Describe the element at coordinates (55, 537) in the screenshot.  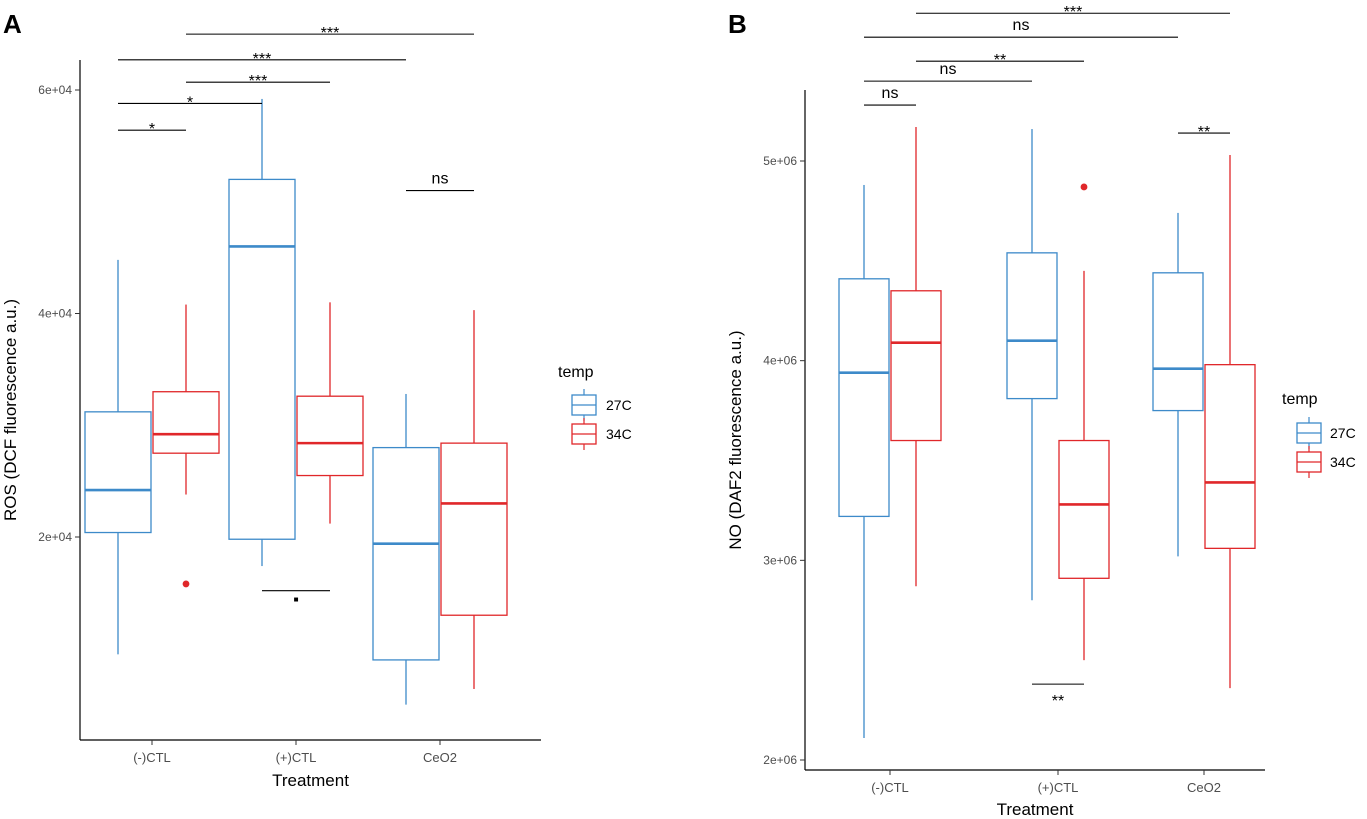
I see `y-tick-label: 2e+04` at that location.